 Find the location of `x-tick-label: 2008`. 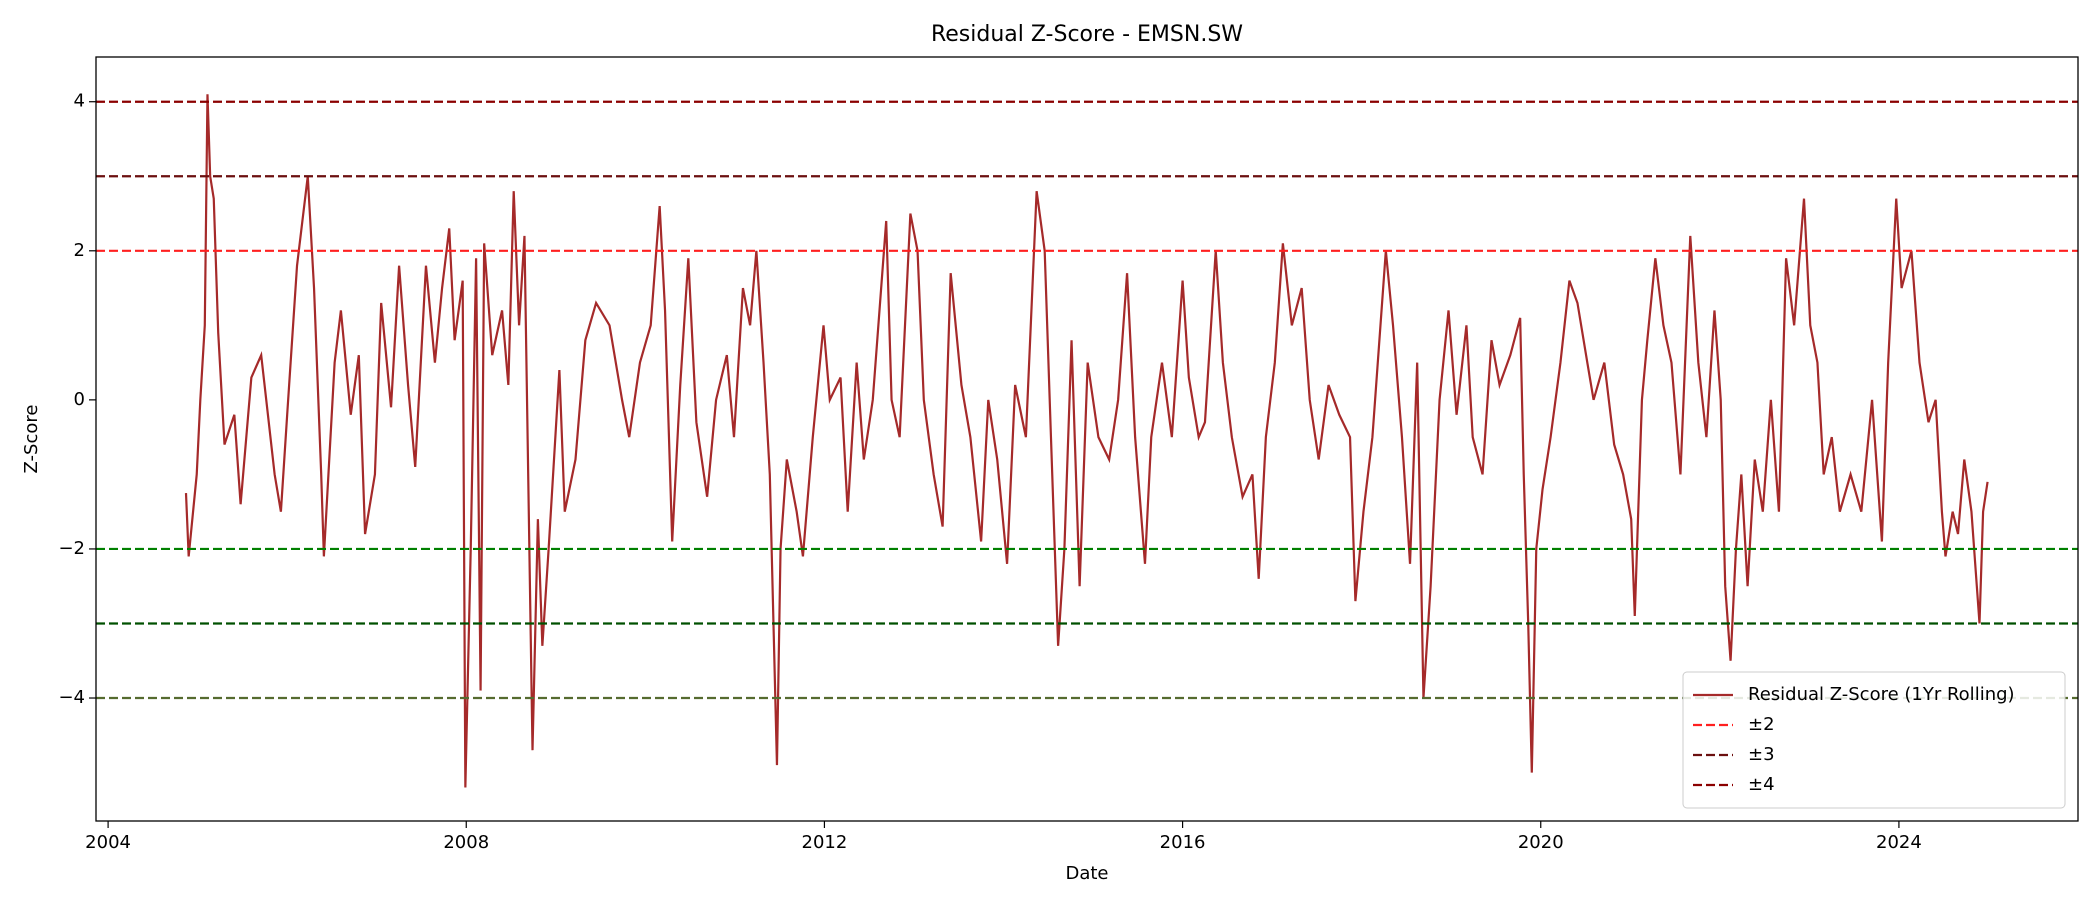

x-tick-label: 2008 is located at coordinates (466, 842).